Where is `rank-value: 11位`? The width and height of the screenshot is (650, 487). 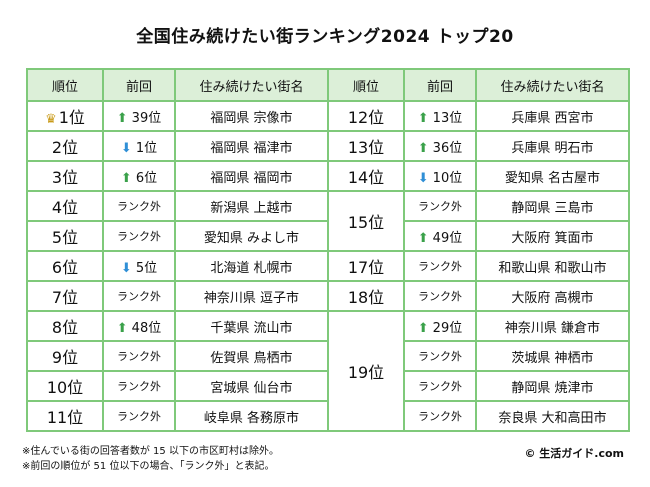
rank-value: 11位 is located at coordinates (65, 417).